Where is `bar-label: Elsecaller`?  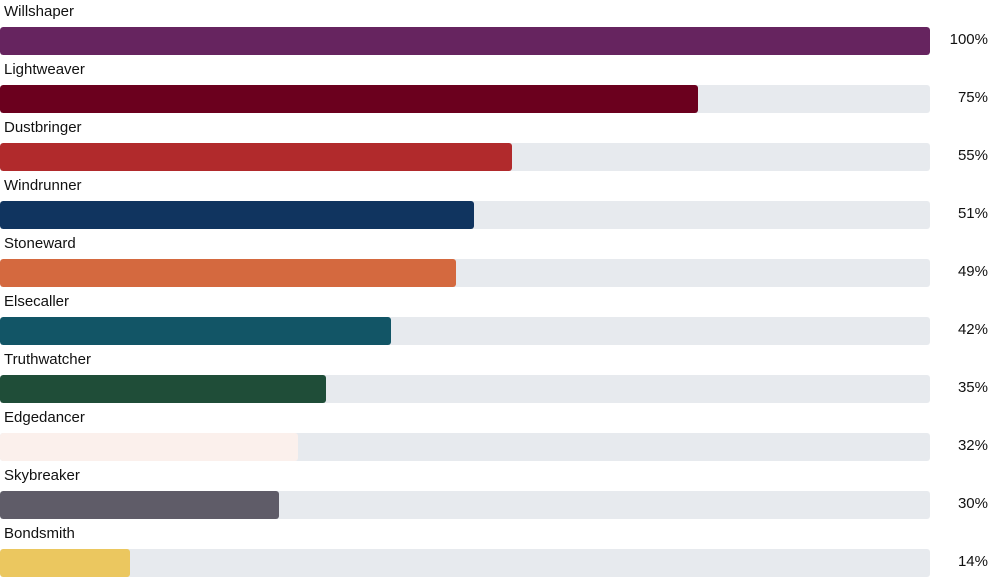 bar-label: Elsecaller is located at coordinates (37, 301).